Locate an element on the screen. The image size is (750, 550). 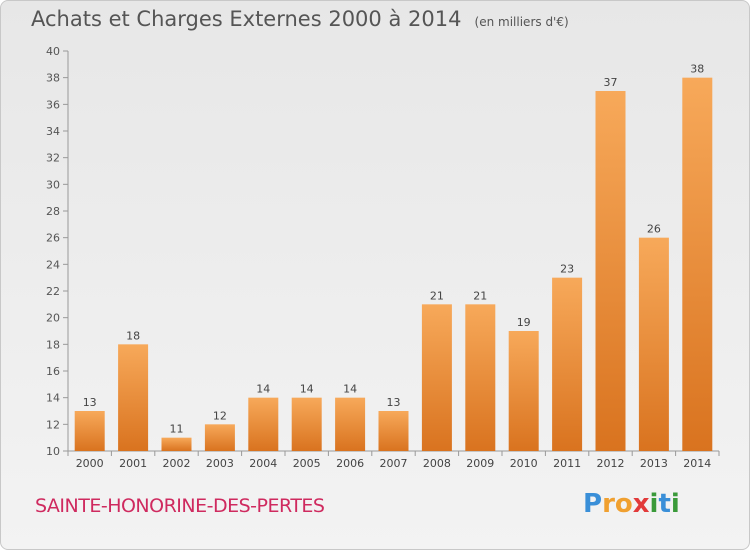
y-tick-label: 10 is located at coordinates (53, 451).